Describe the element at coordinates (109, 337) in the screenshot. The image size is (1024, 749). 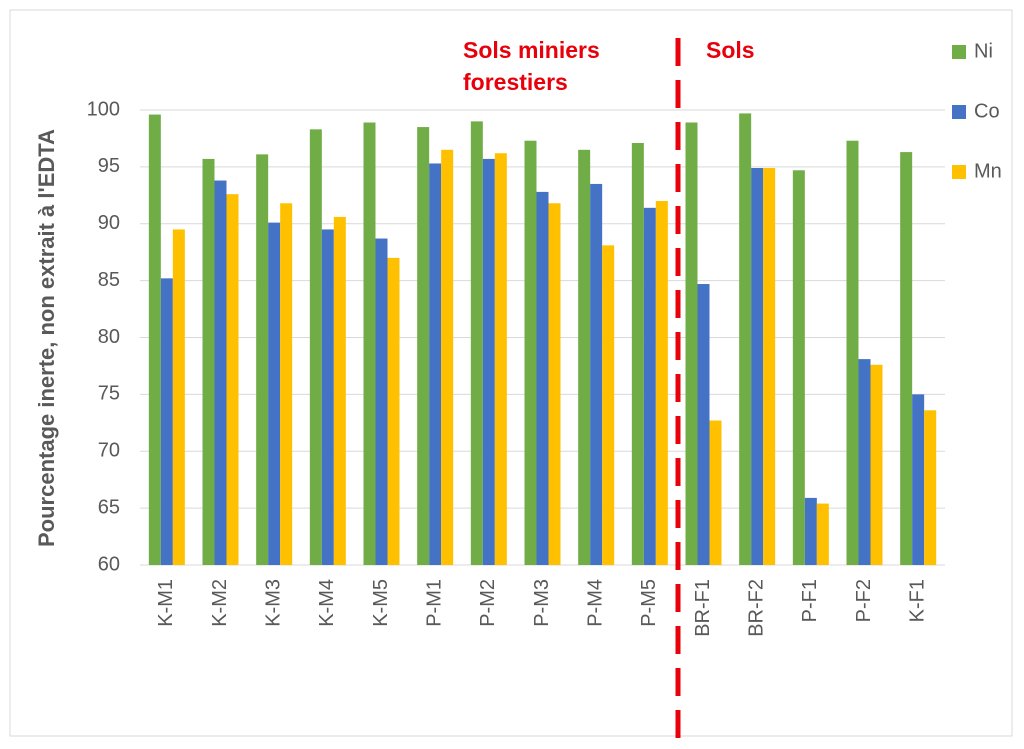
I see `y-tick-label: 80` at that location.